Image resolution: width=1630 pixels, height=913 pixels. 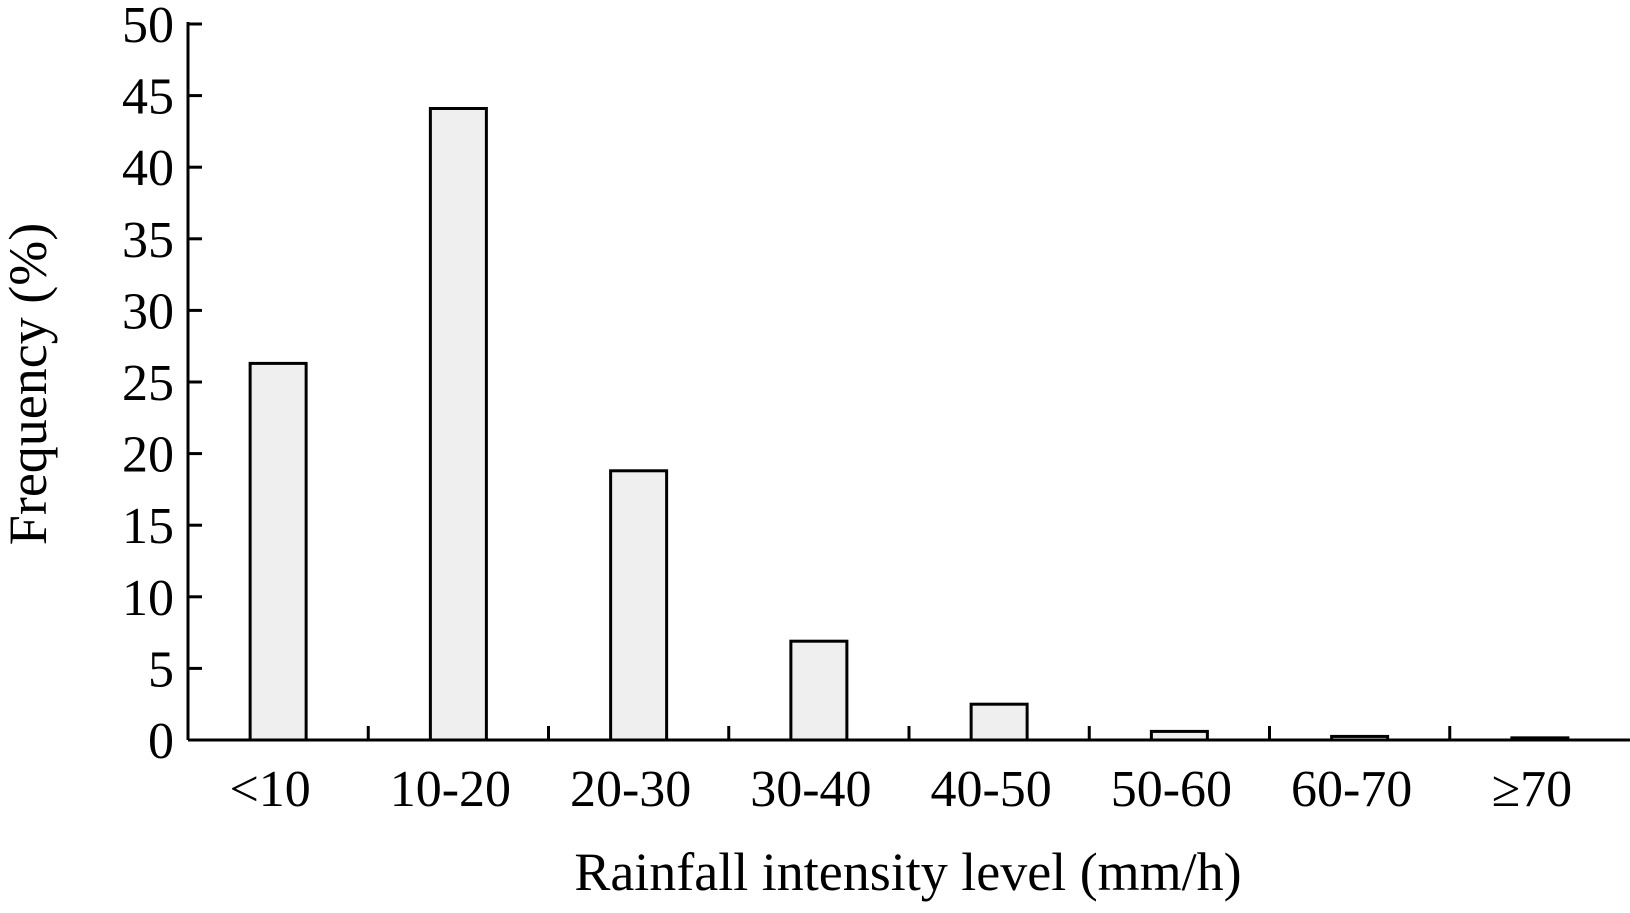 What do you see at coordinates (269, 789) in the screenshot?
I see `x-tick-label: <10` at bounding box center [269, 789].